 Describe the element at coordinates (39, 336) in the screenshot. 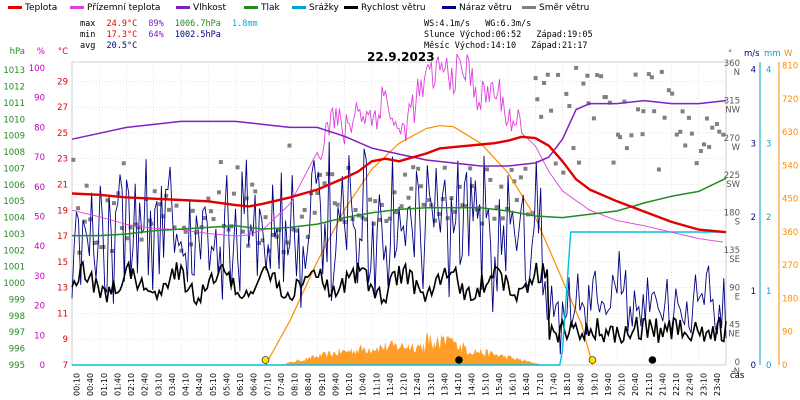

I see `axis-pct-tick: 10` at that location.